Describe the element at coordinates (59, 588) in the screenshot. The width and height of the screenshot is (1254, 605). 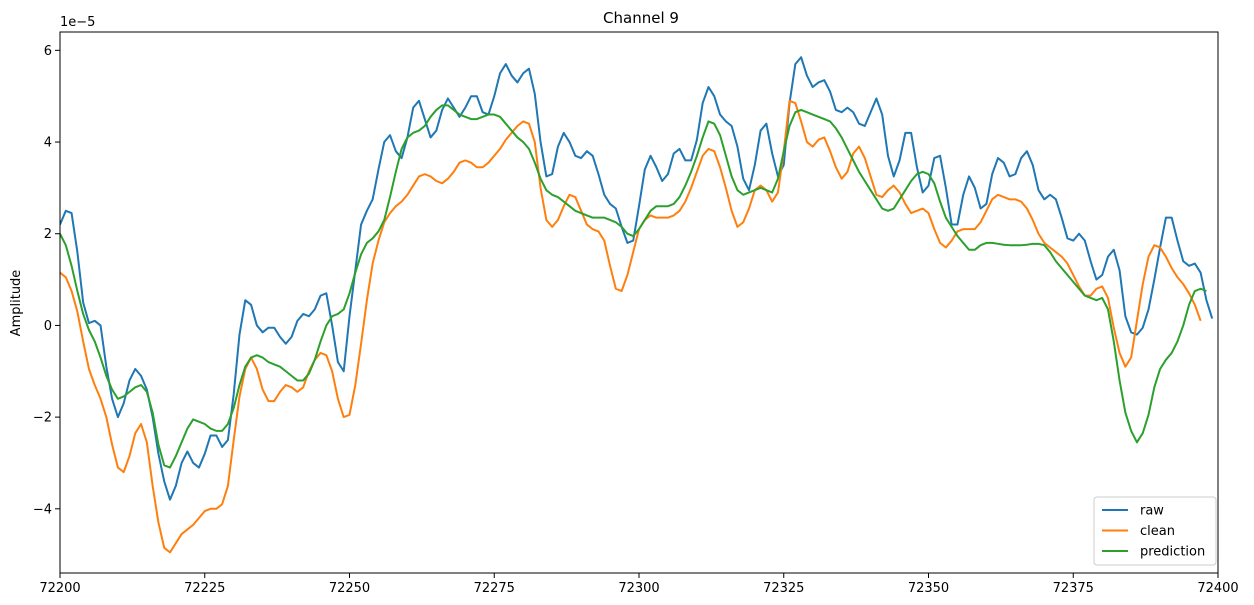
I see `x-tick-label: 72200` at that location.